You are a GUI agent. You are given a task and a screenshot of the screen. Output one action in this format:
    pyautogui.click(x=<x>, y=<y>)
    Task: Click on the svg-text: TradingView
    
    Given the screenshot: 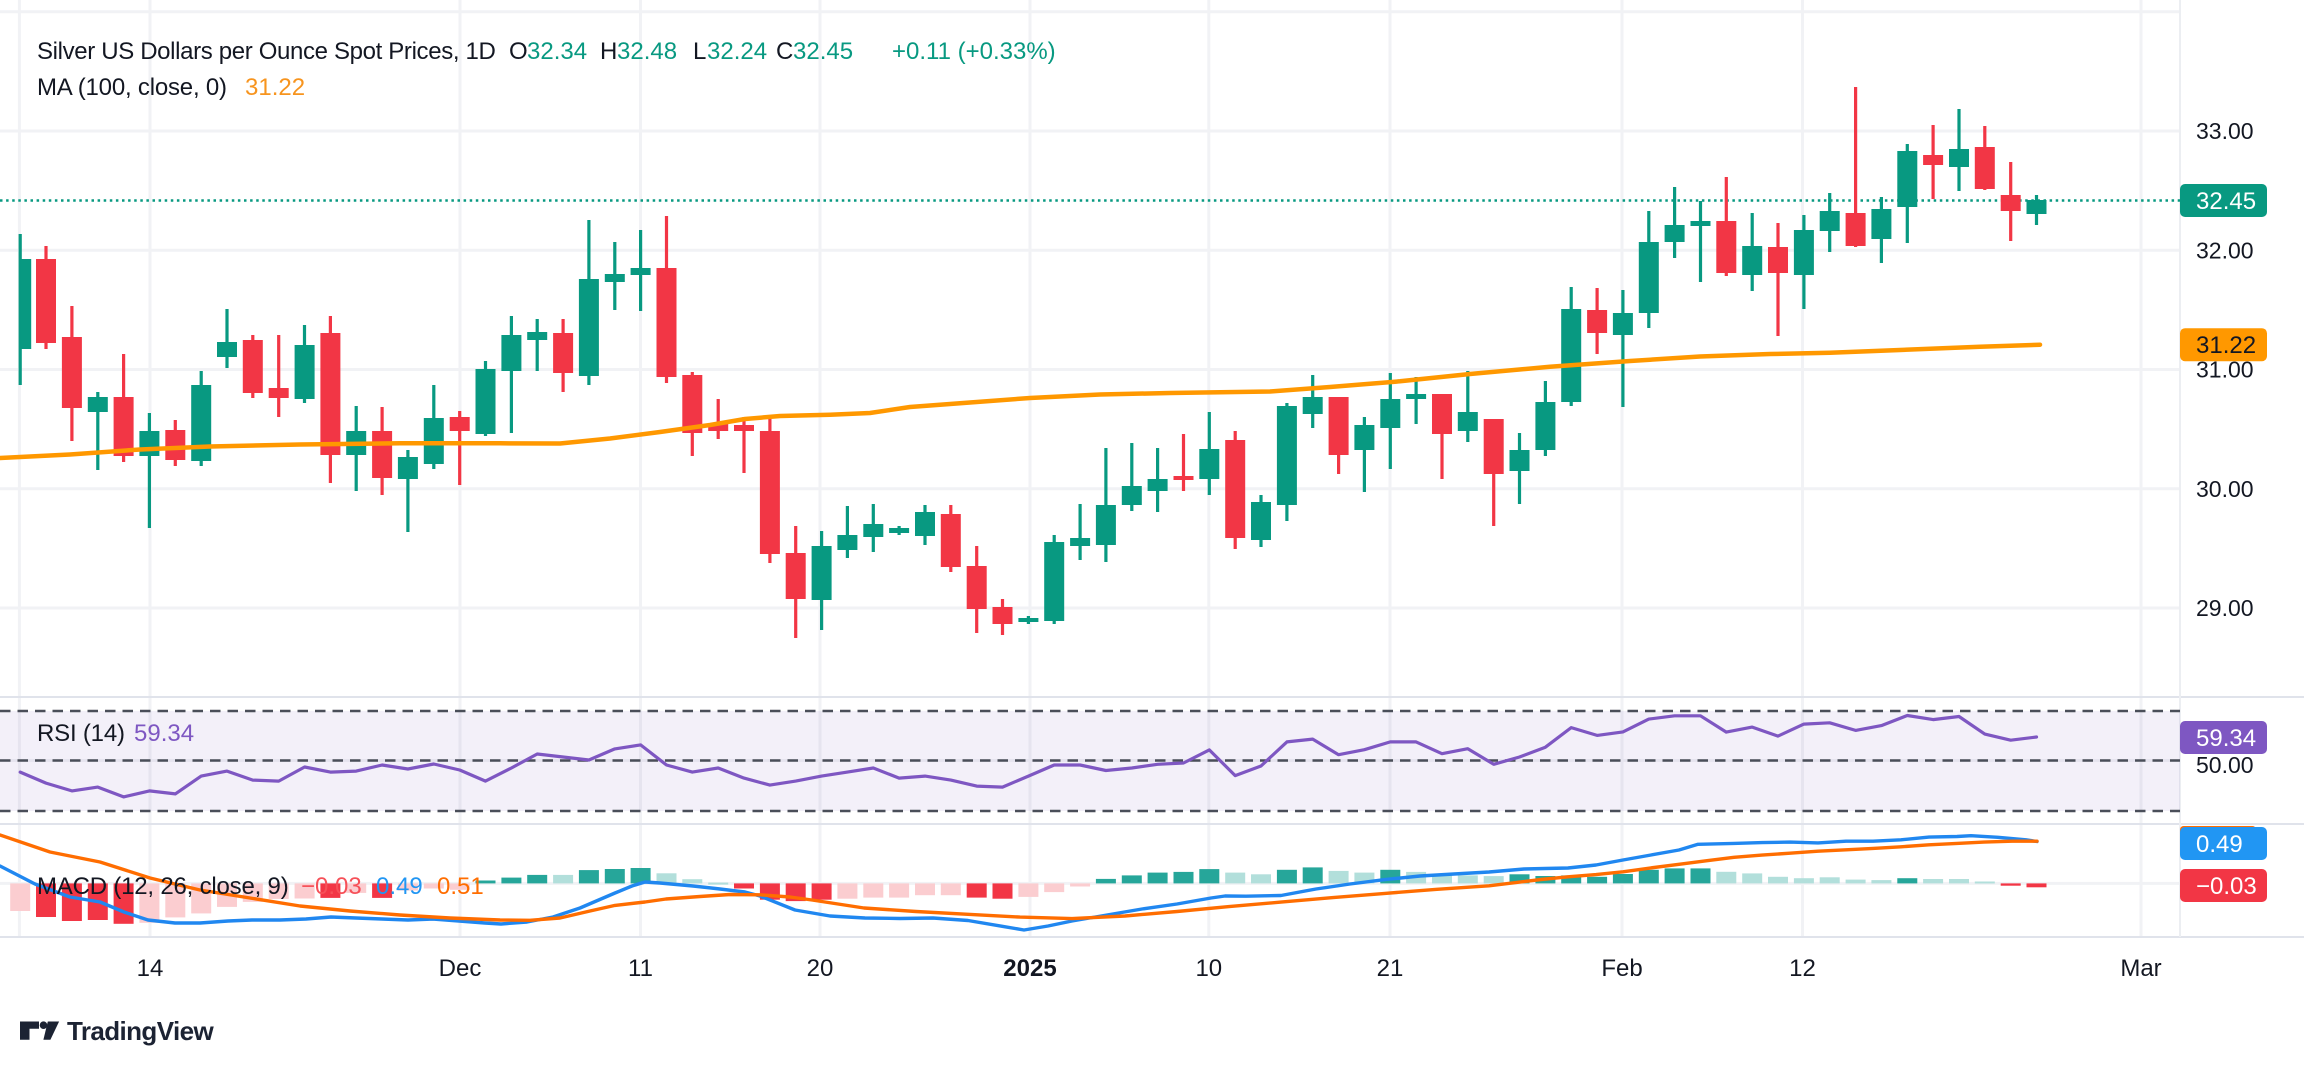 What is the action you would take?
    pyautogui.click(x=140, y=1031)
    